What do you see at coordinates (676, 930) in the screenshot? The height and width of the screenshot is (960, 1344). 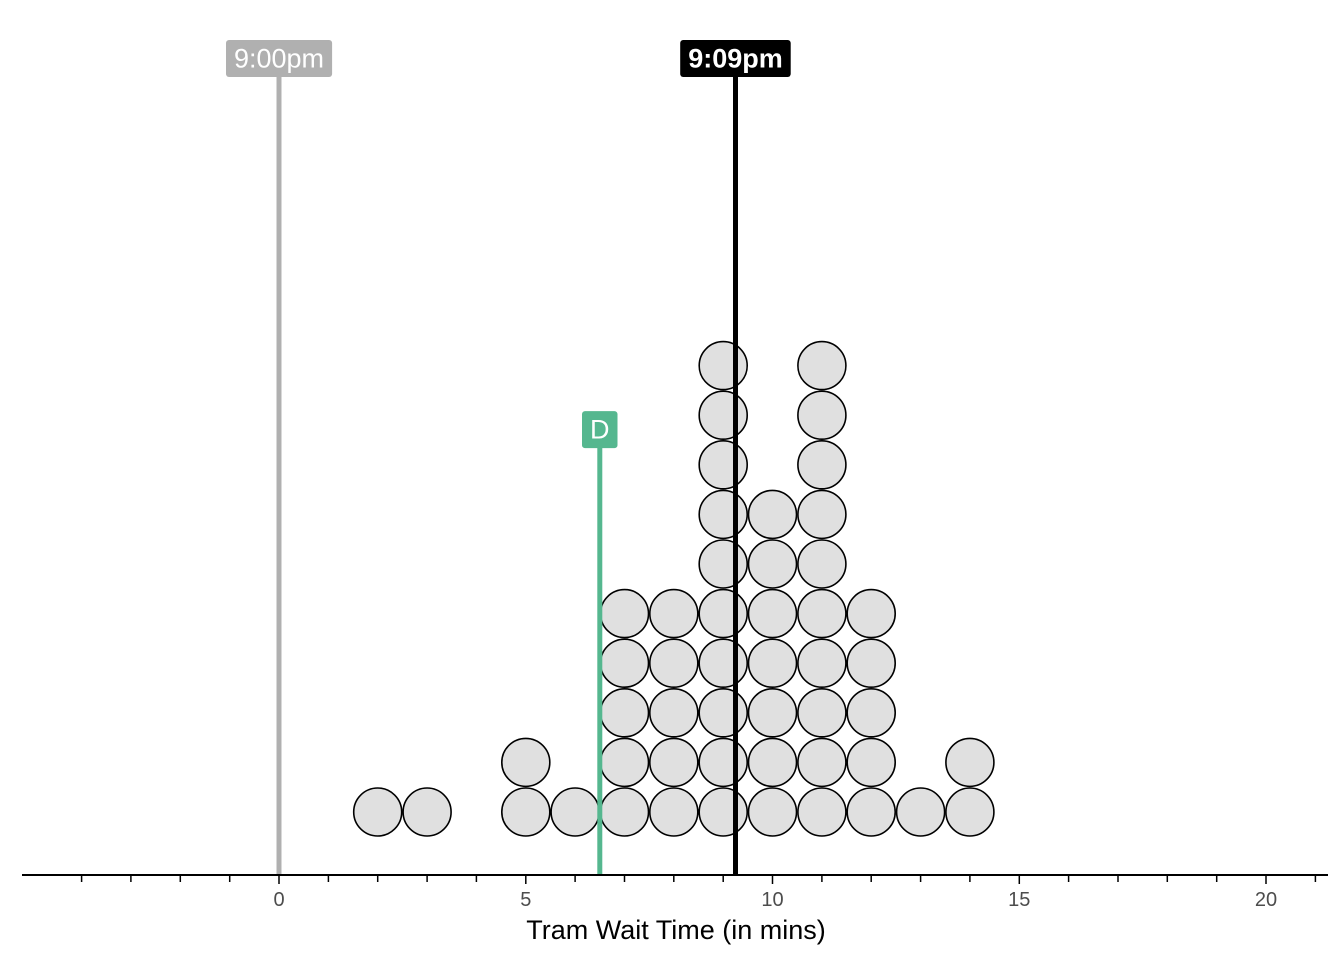 I see `x-axis-title: Tram Wait Time (in mins)` at bounding box center [676, 930].